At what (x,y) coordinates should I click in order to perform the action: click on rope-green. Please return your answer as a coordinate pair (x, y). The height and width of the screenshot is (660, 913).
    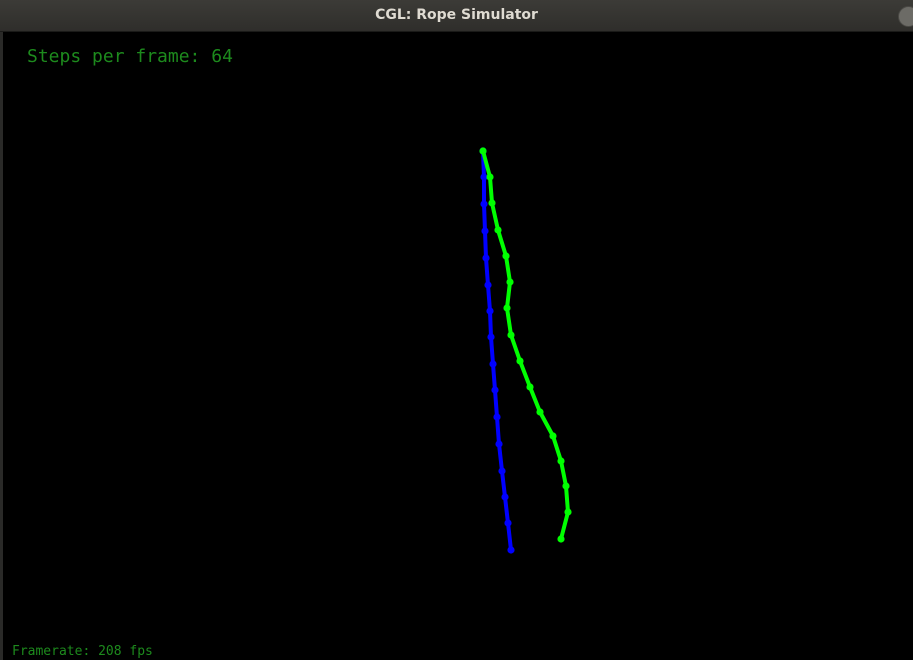
    Looking at the image, I should click on (525, 345).